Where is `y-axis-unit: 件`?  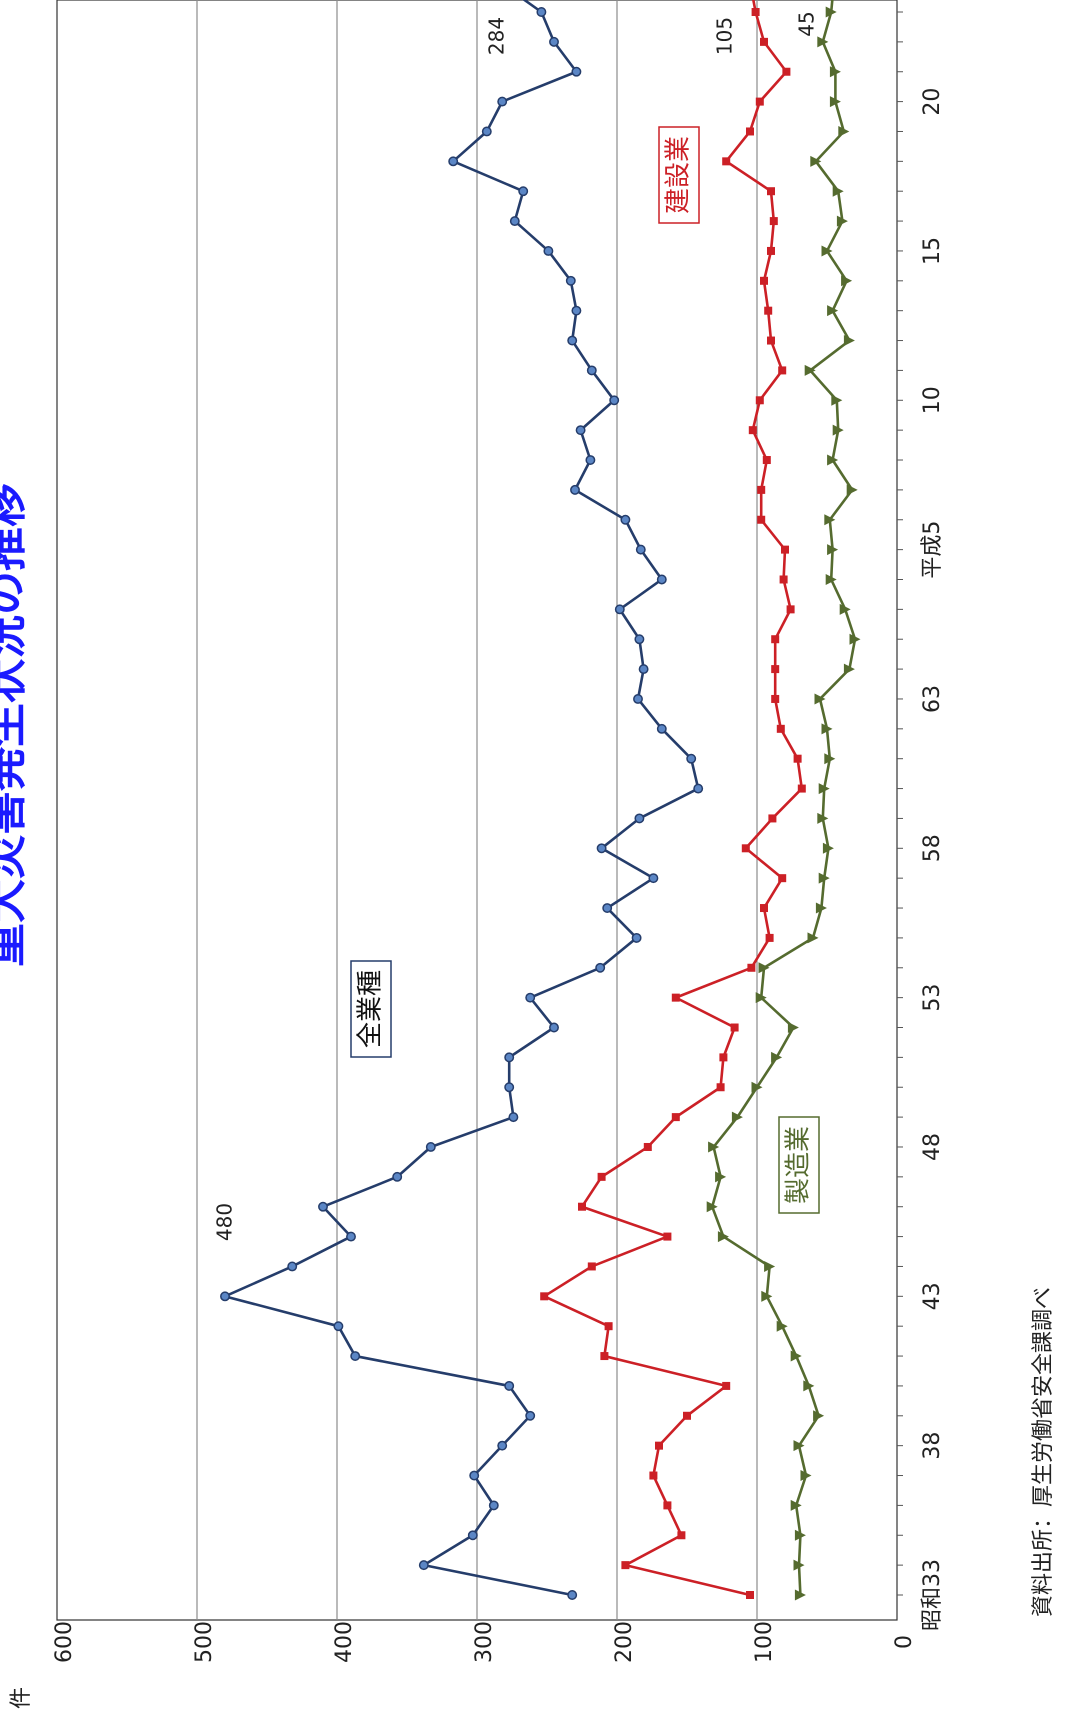 y-axis-unit: 件 is located at coordinates (21, 1698).